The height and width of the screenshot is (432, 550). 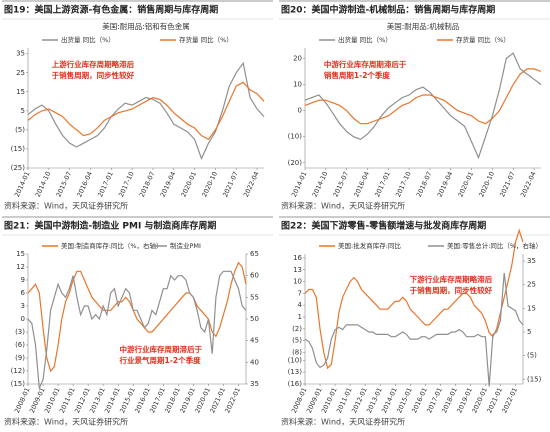 I want to click on y-tick-label: 20, so click(x=297, y=58).